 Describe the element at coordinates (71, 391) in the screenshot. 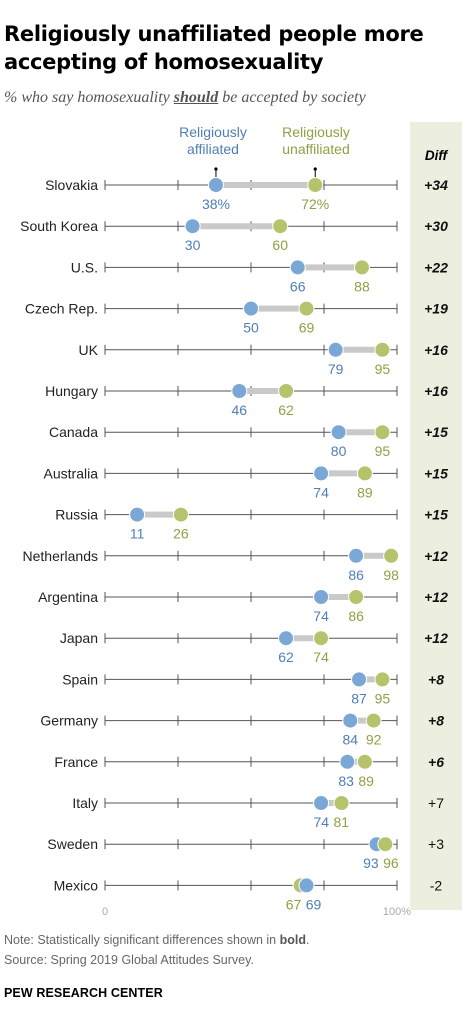

I see `country-label: Hungary` at that location.